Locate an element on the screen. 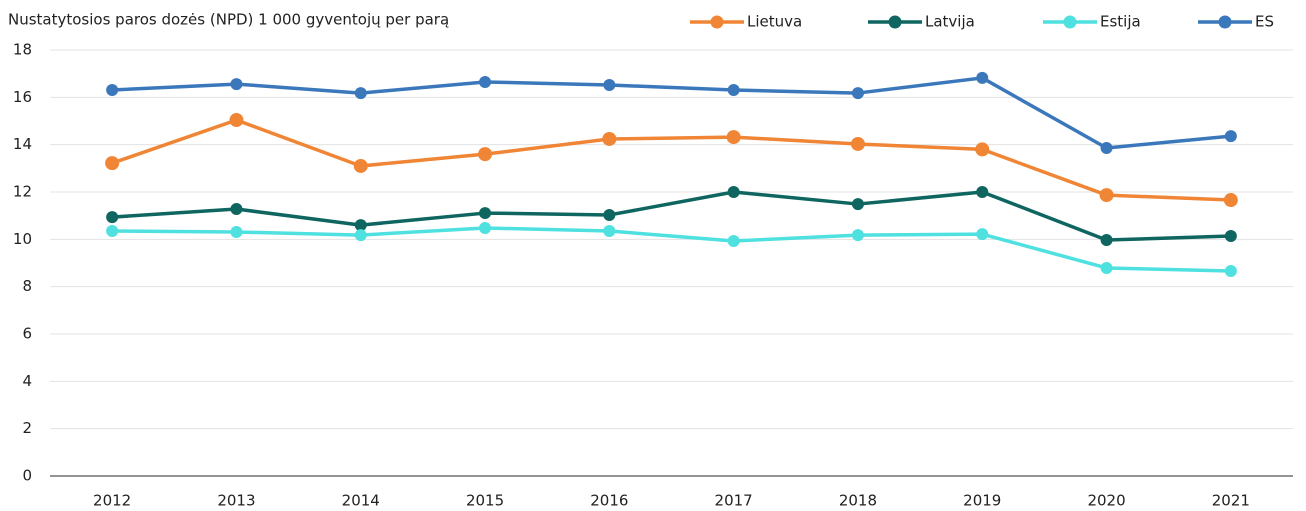 The height and width of the screenshot is (511, 1306). y-tick-label: 10 is located at coordinates (22, 239).